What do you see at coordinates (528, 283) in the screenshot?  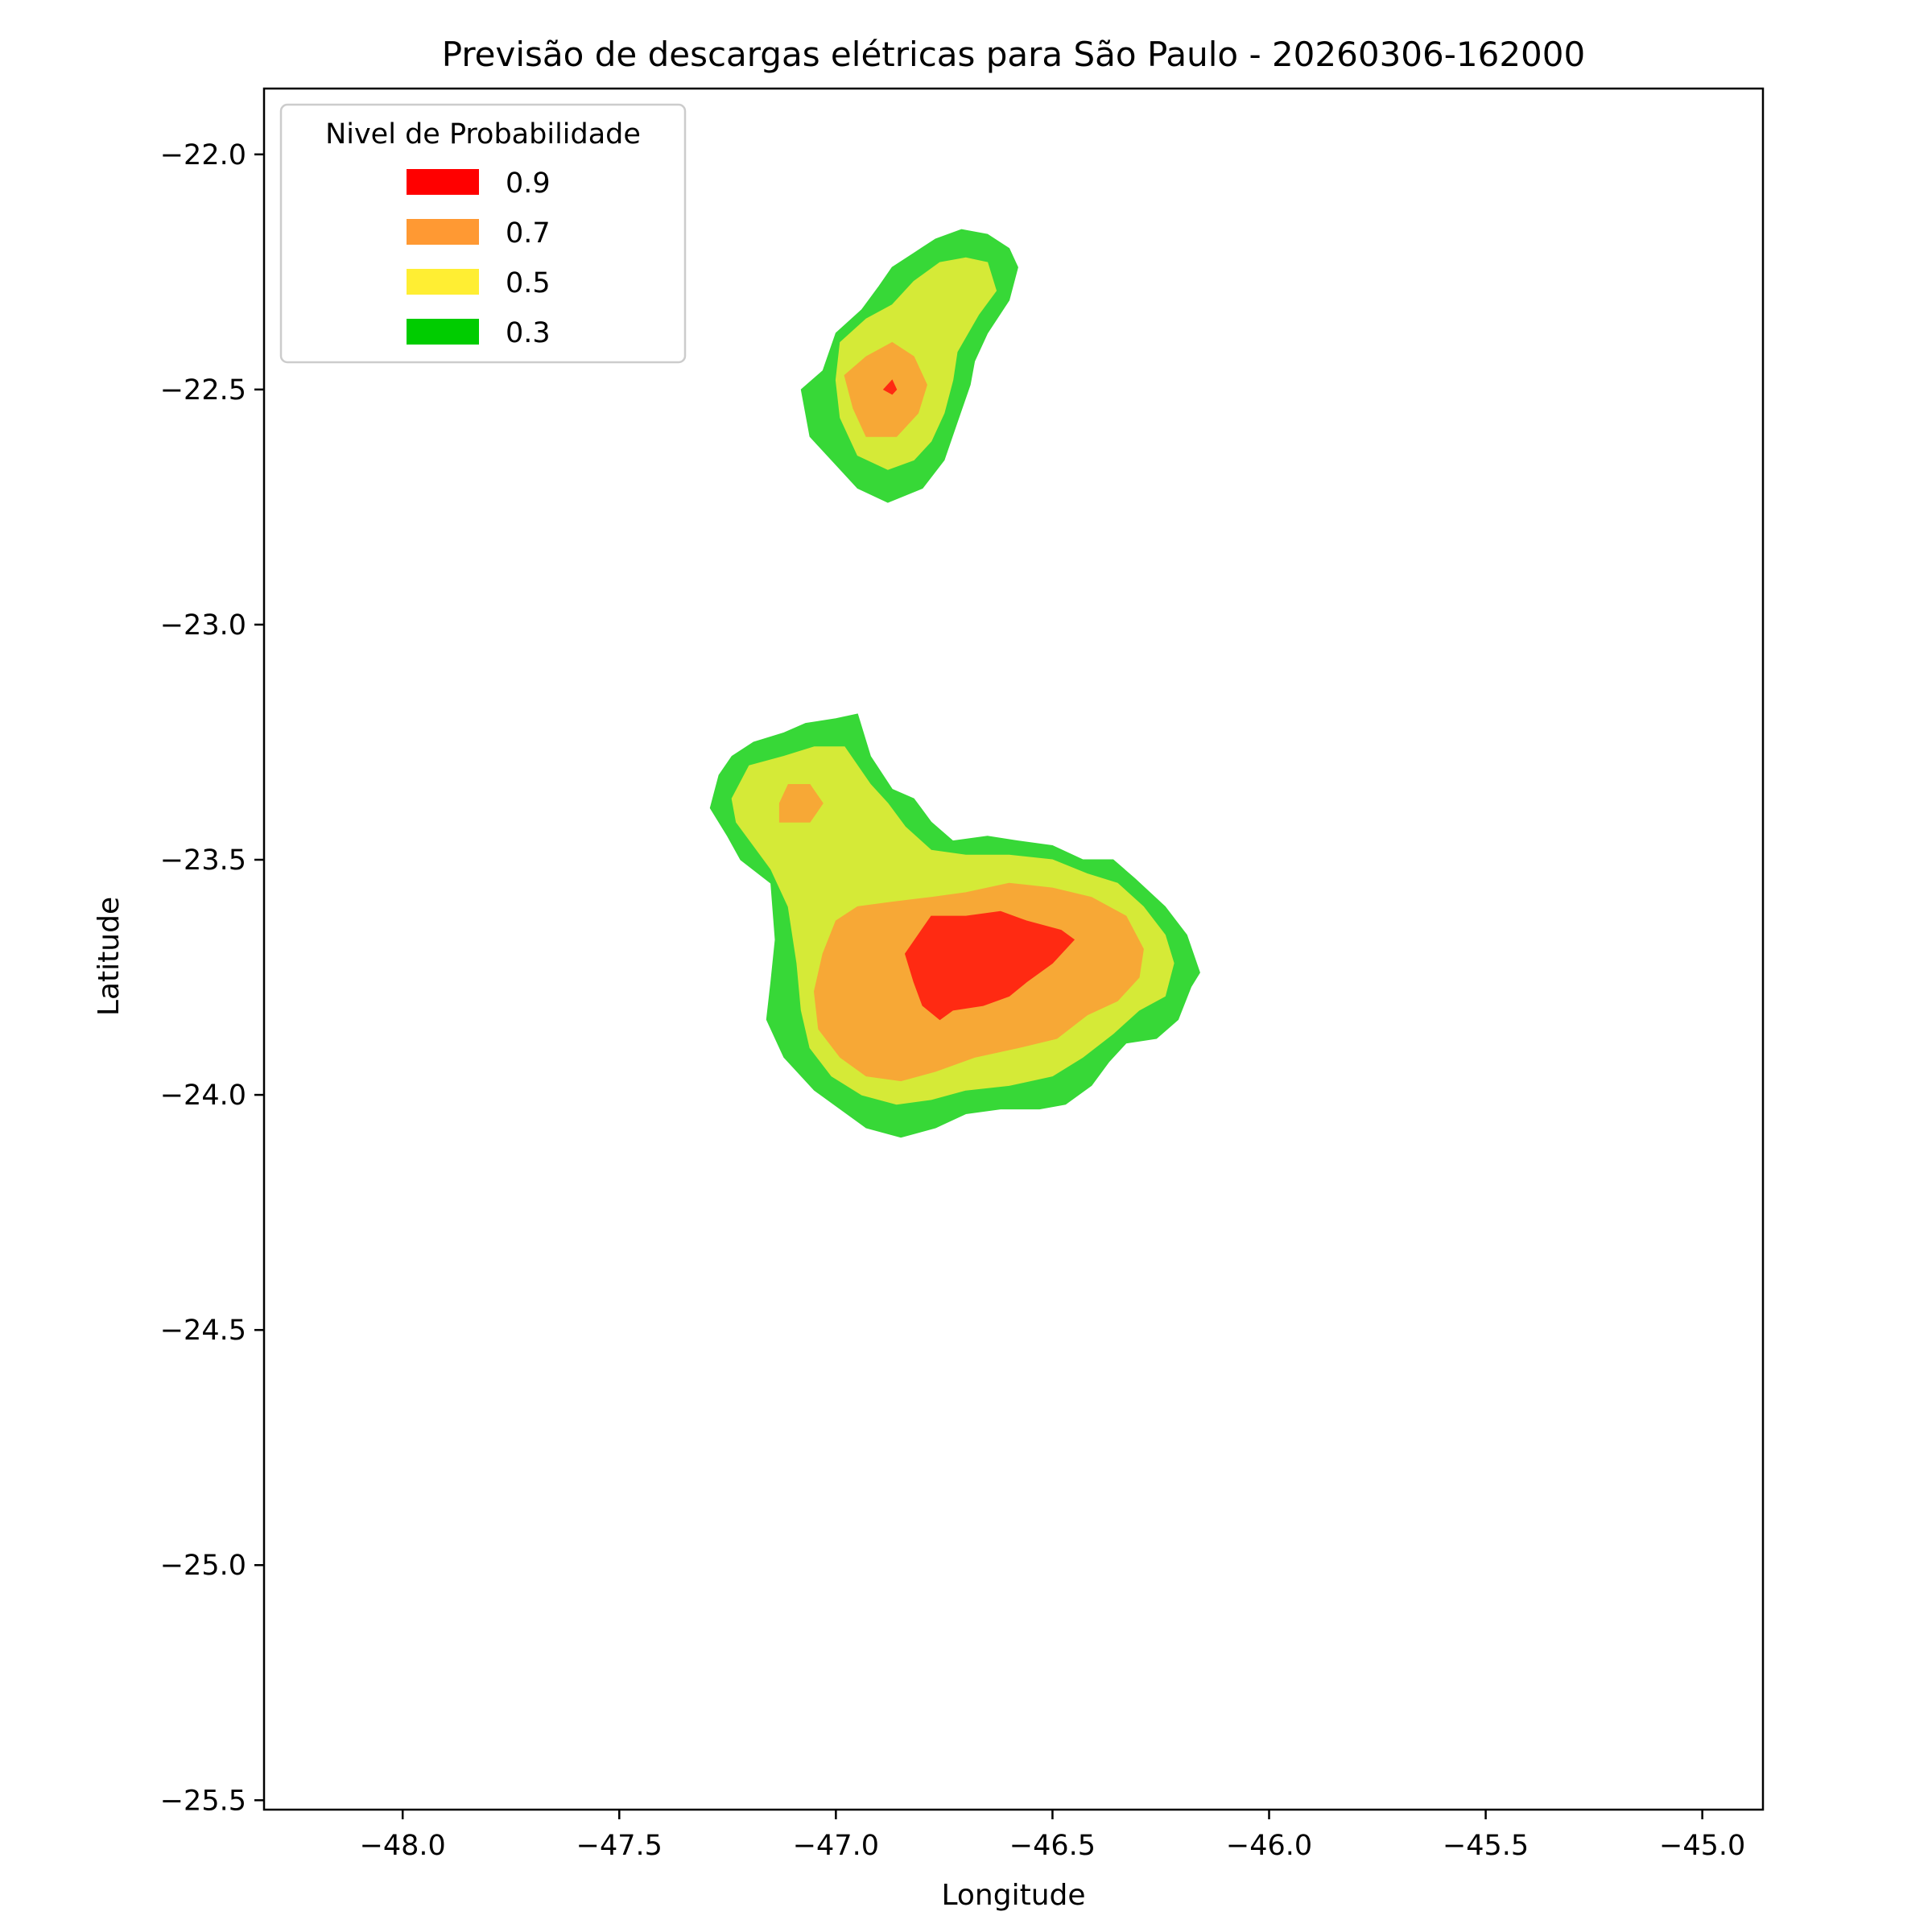 I see `legend-label: 0.5` at bounding box center [528, 283].